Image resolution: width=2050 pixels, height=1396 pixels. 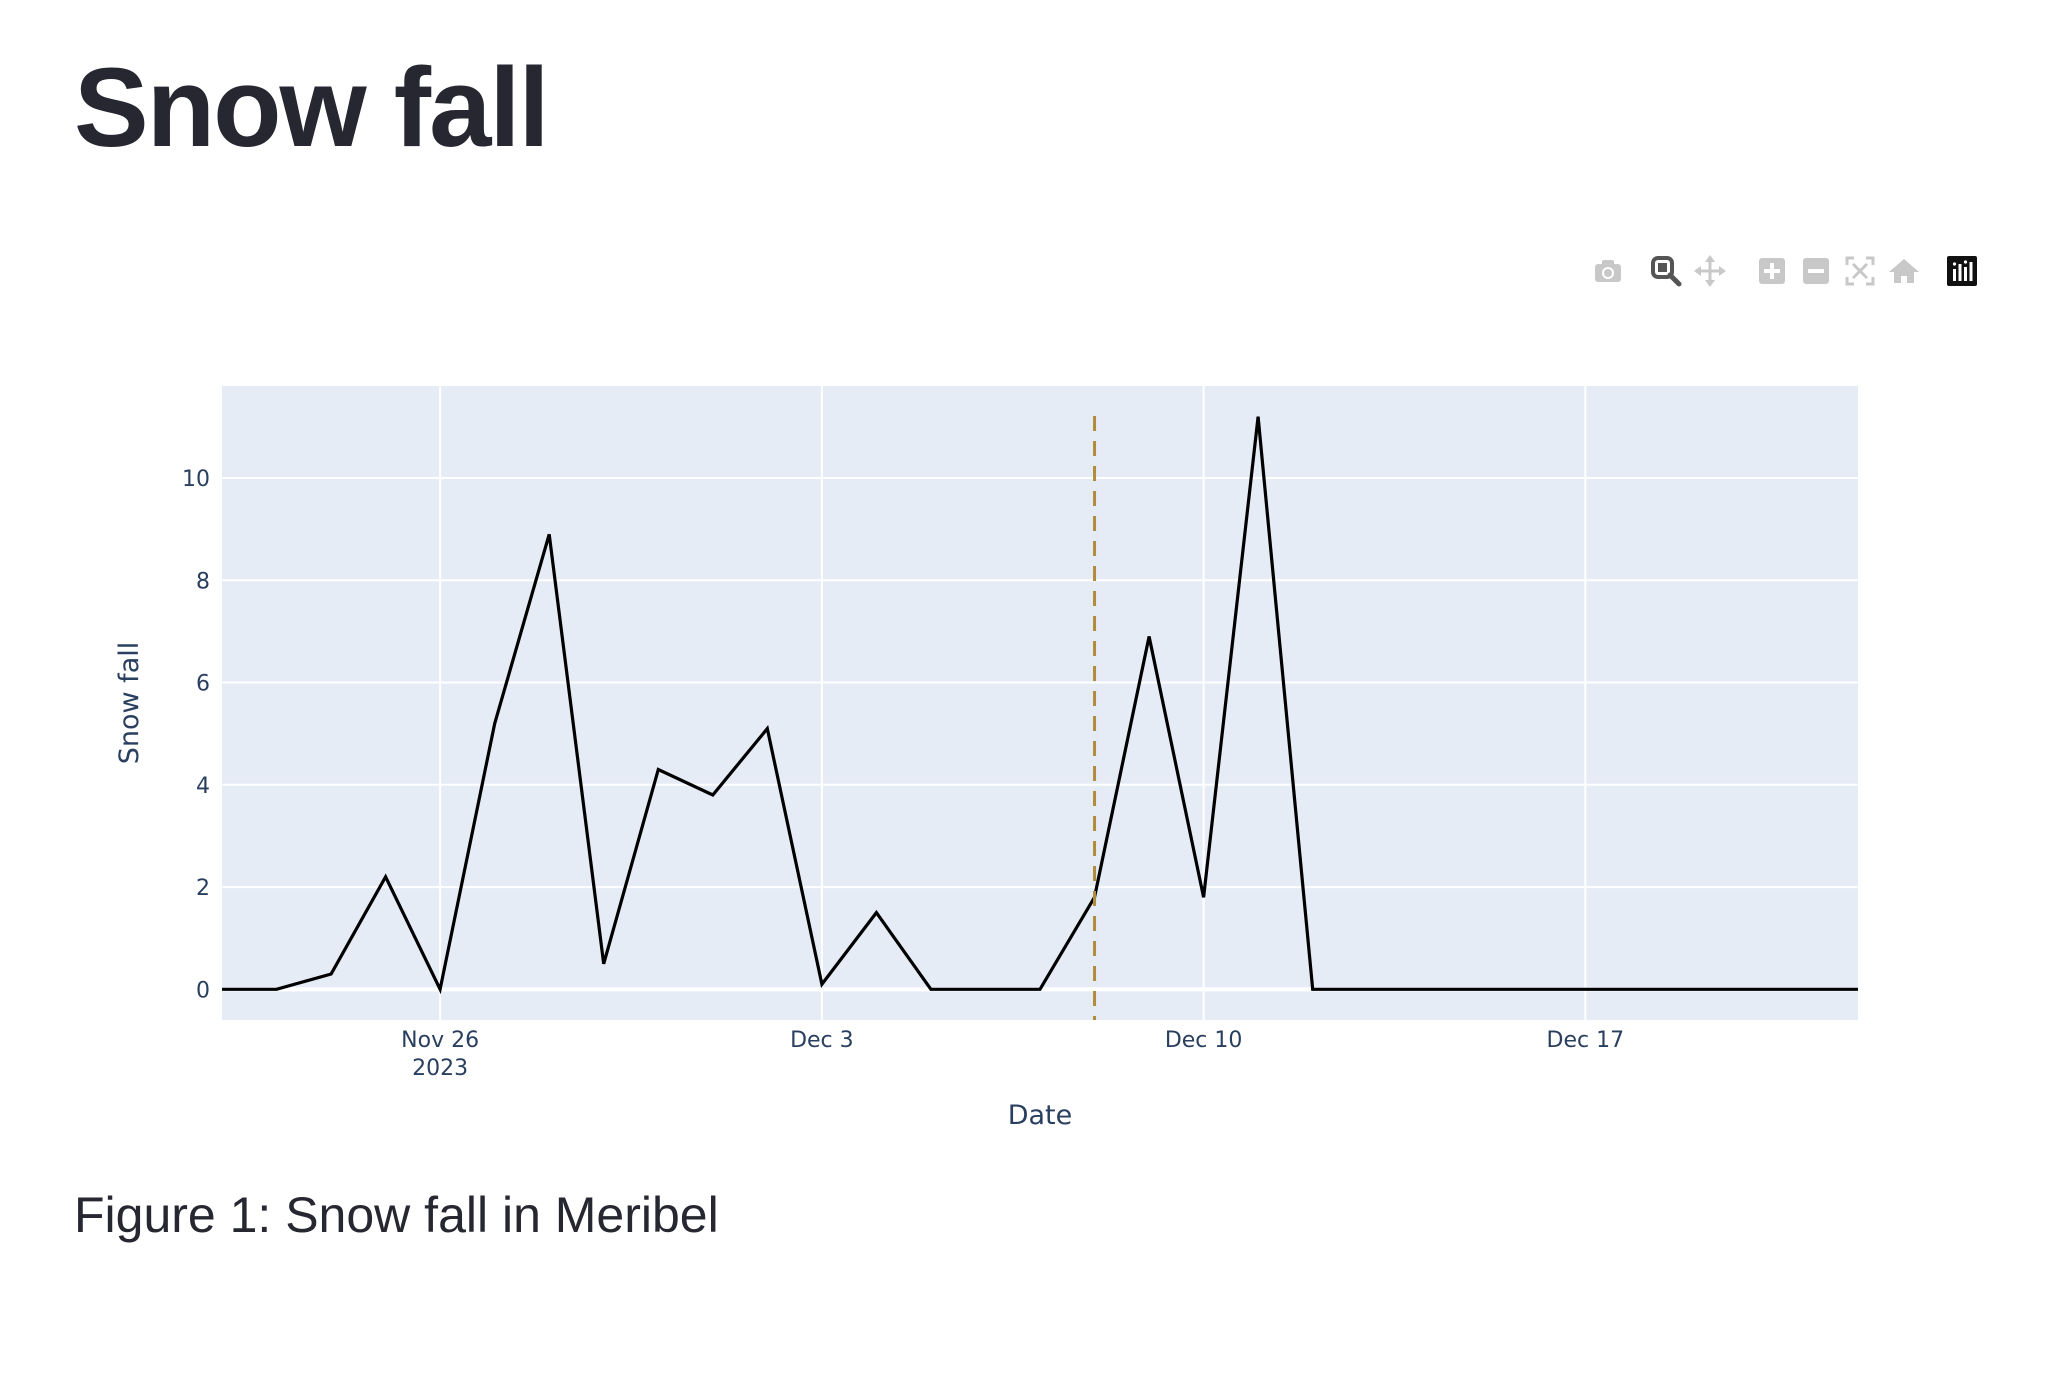 What do you see at coordinates (1710, 271) in the screenshot?
I see `pan-icon` at bounding box center [1710, 271].